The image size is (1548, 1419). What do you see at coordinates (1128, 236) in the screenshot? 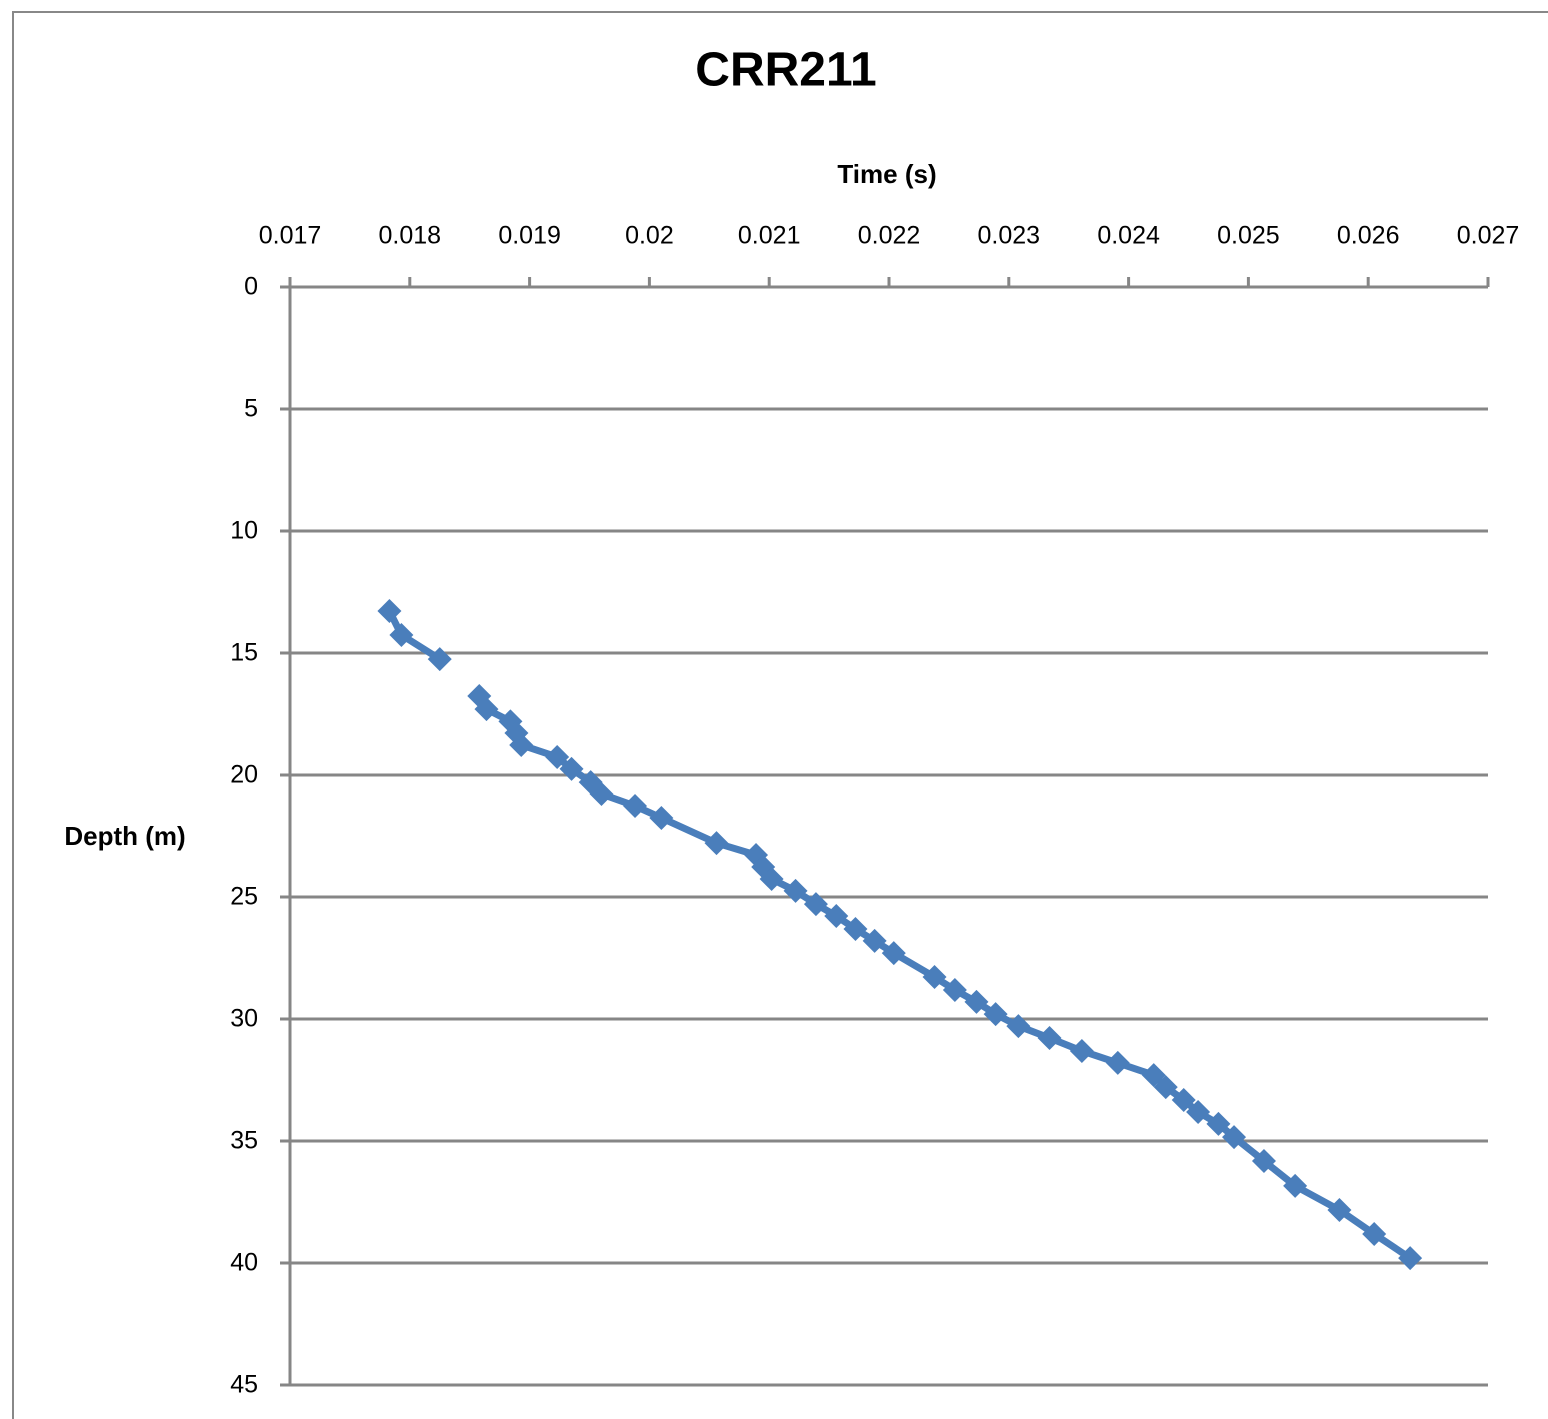
I see `x-tick-label: 0.024` at bounding box center [1128, 236].